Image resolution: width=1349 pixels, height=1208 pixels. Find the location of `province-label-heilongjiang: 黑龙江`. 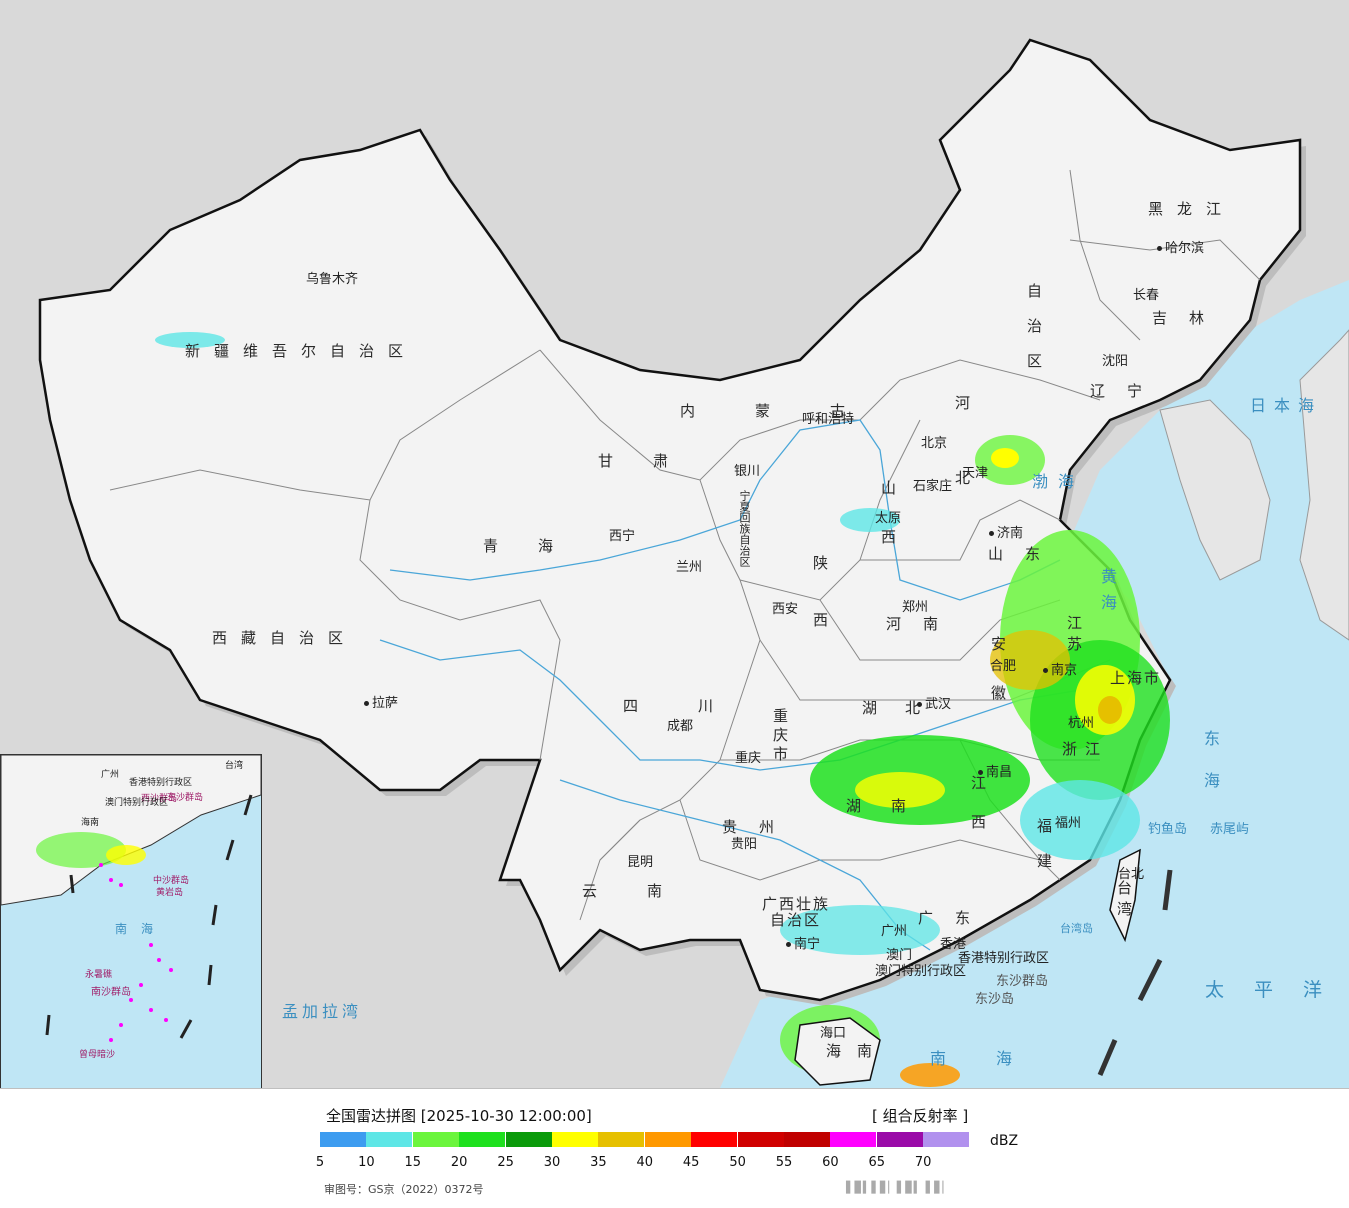

province-label-heilongjiang: 黑龙江 is located at coordinates (1192, 209).